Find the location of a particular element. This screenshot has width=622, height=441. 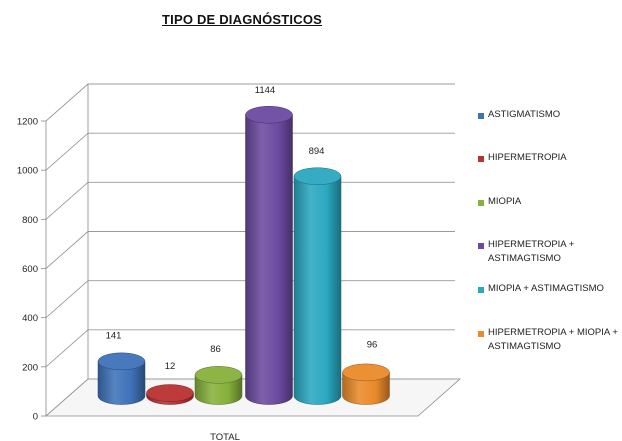

y-axis-ticks: 0 200 400 600 800 1000 1200 is located at coordinates (31, 270).